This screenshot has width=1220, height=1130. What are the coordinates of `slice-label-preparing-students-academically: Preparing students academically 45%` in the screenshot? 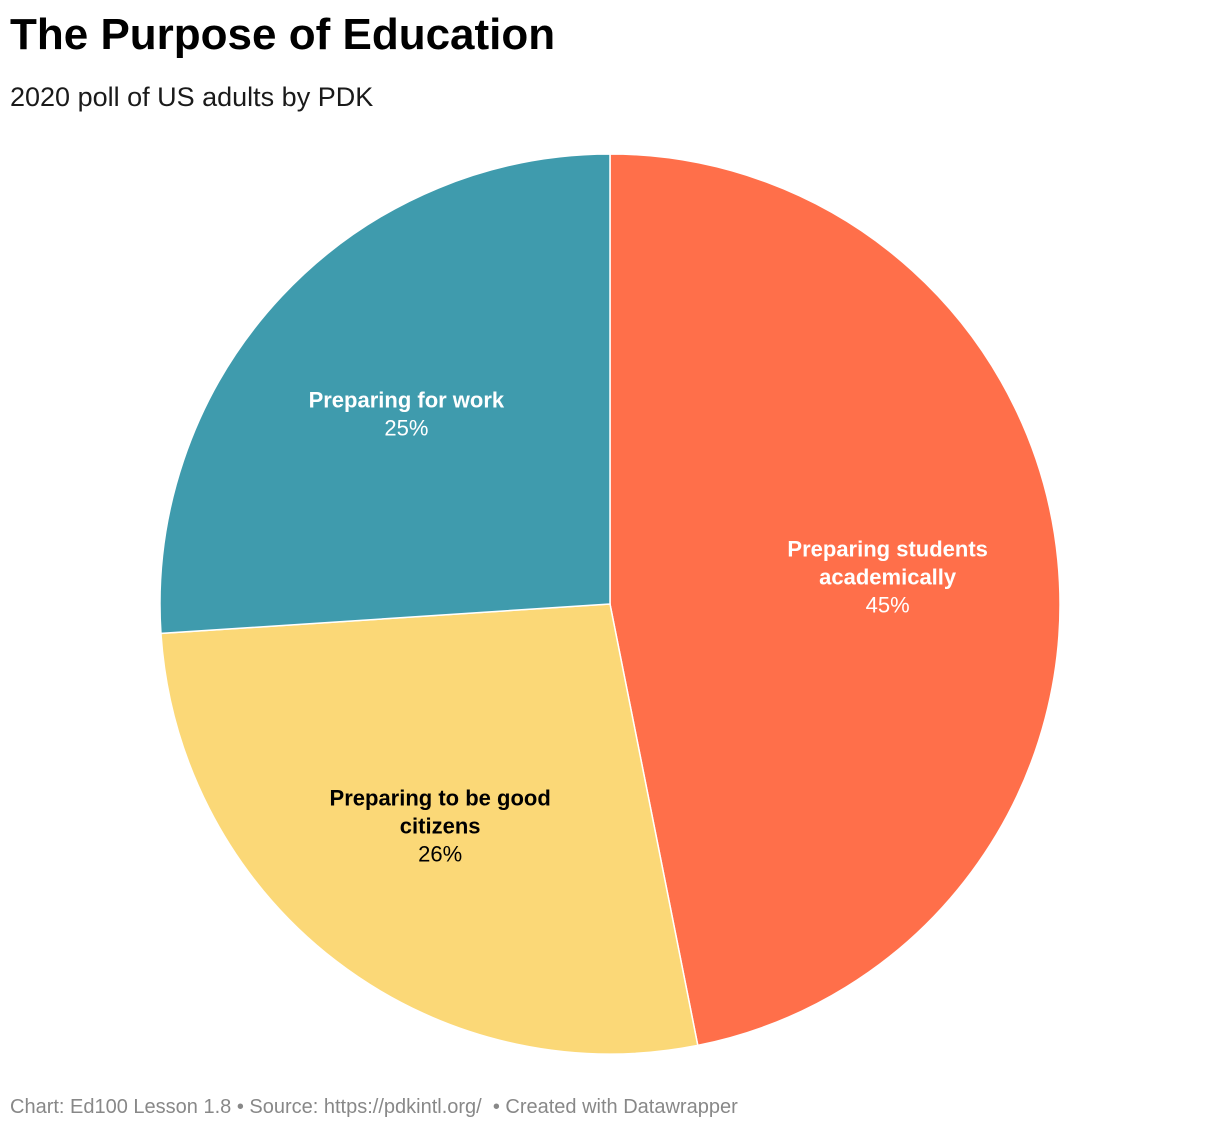 It's located at (887, 577).